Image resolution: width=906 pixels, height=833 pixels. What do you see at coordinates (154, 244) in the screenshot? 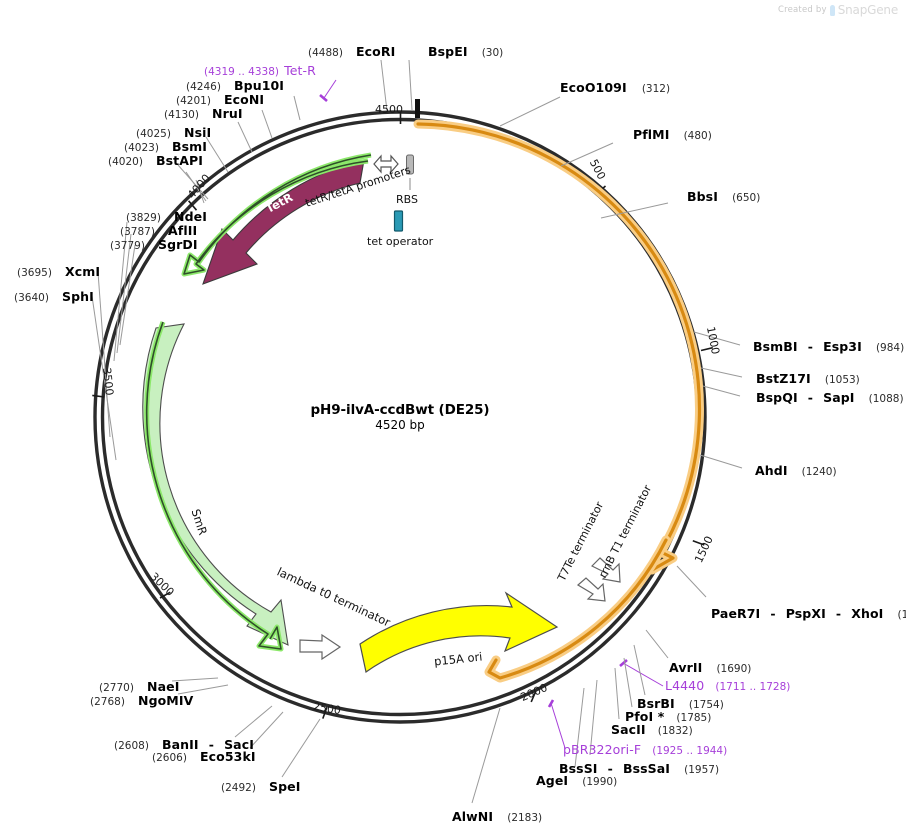
I see `site-label-sgrdi: (3779) SgrDI` at bounding box center [154, 244].